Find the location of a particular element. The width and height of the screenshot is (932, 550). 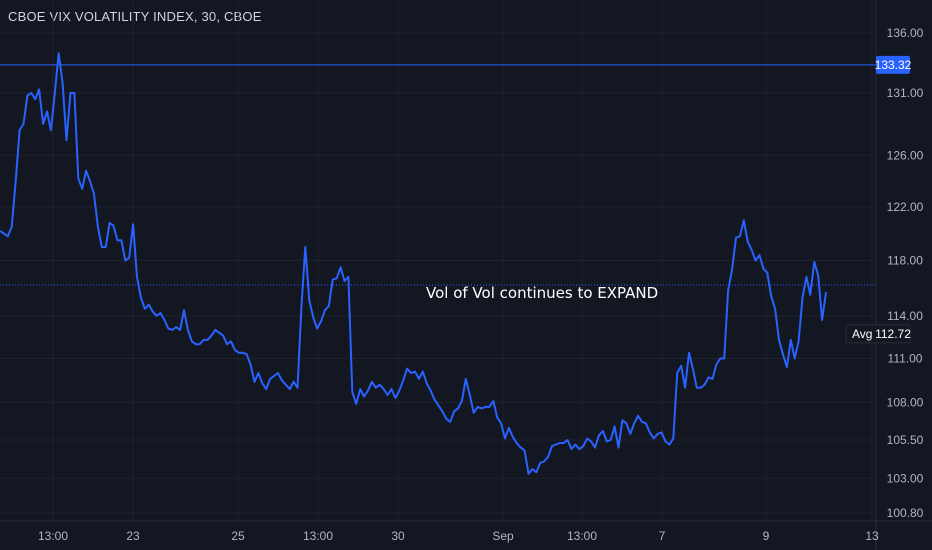

horizontal-line-value: 133.32 is located at coordinates (893, 65).